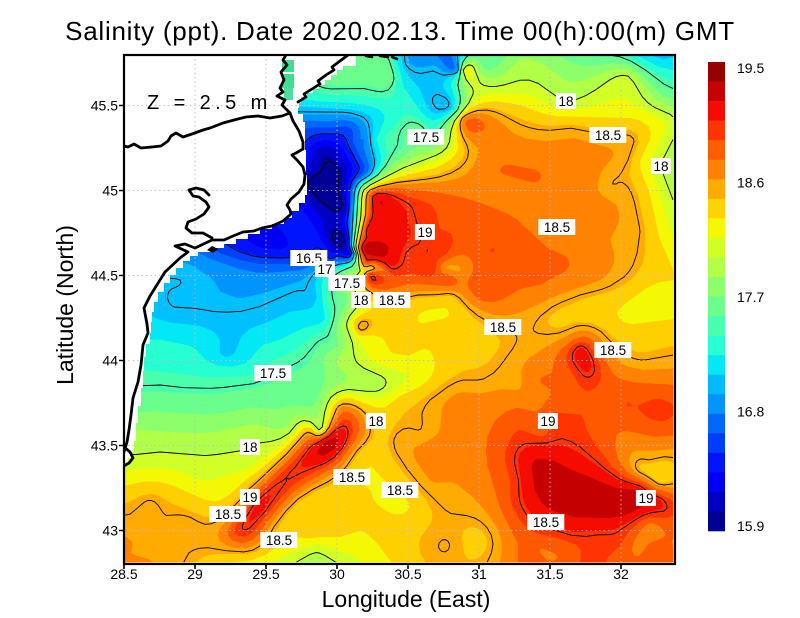  Describe the element at coordinates (104, 446) in the screenshot. I see `svg-text: 43.5` at that location.